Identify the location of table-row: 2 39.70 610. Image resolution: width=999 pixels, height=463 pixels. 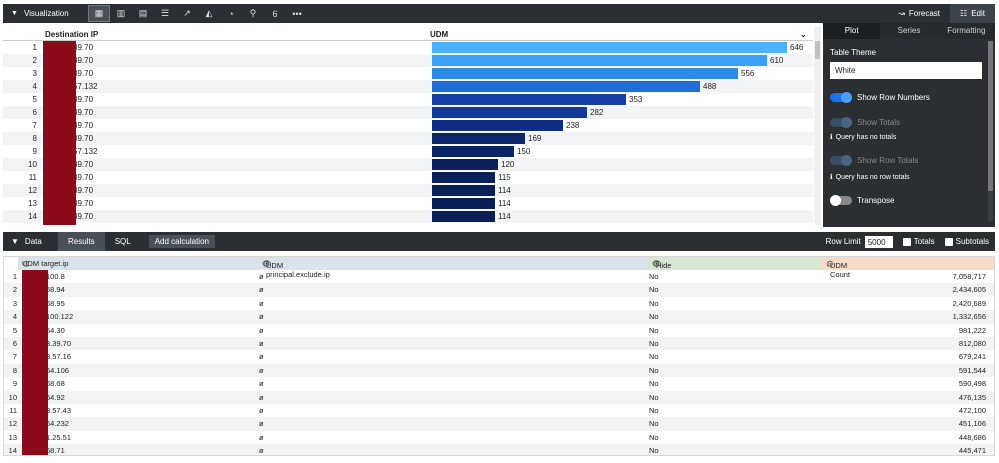
(408, 60).